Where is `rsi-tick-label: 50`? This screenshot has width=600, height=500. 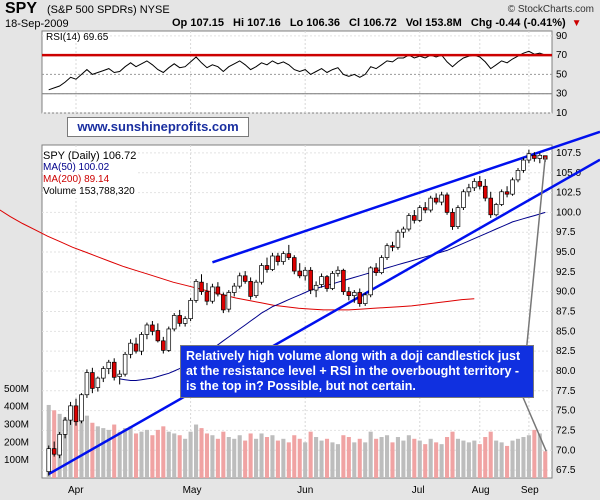
rsi-tick-label: 50 is located at coordinates (562, 74).